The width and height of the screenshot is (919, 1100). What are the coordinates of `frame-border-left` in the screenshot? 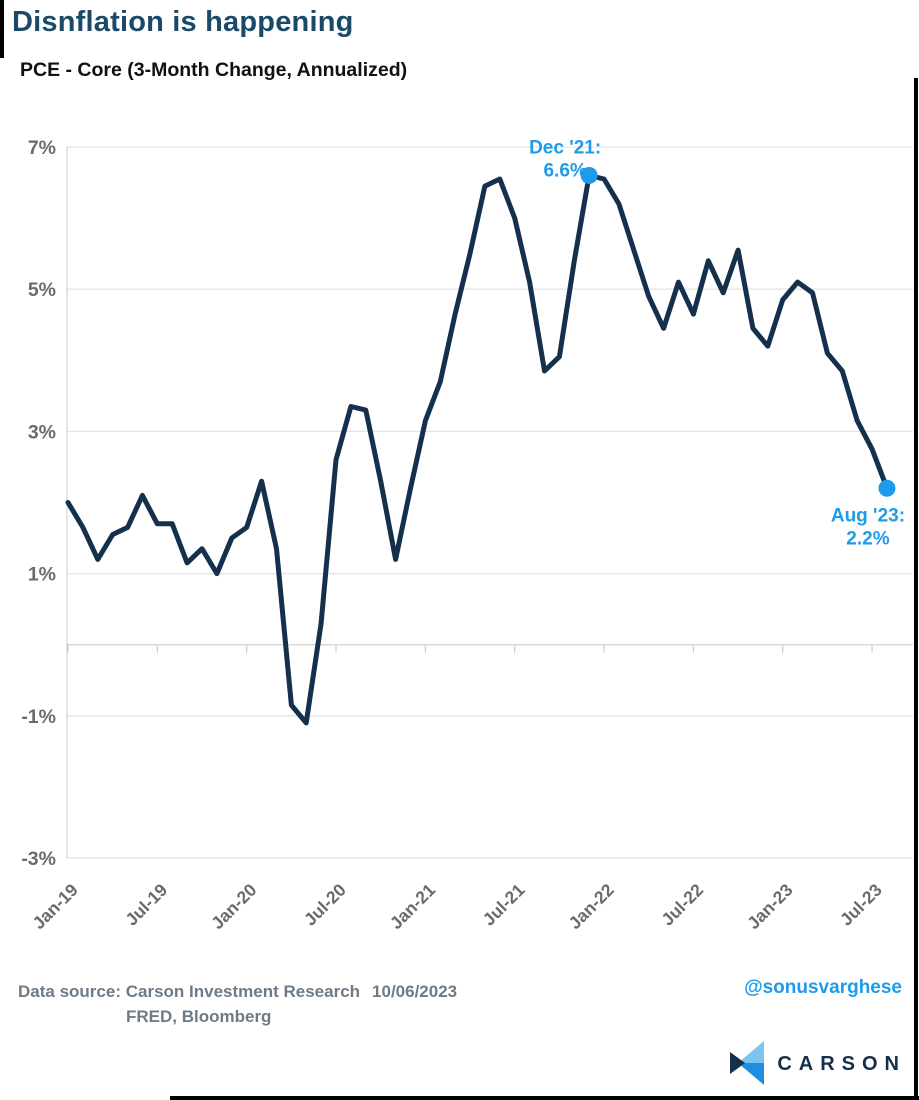 It's located at (2, 29).